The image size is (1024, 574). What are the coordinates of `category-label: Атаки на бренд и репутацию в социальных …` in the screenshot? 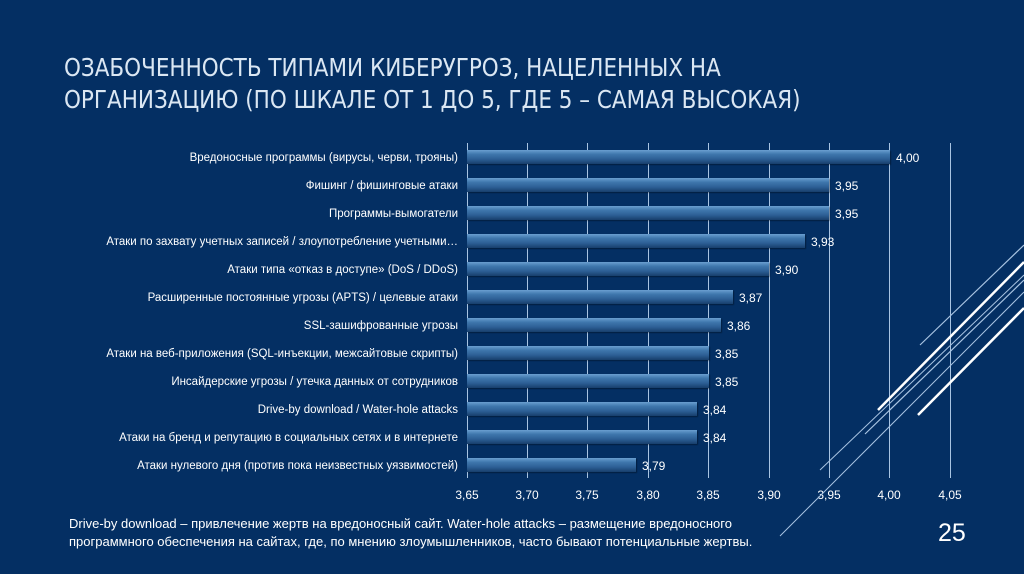 It's located at (288, 438).